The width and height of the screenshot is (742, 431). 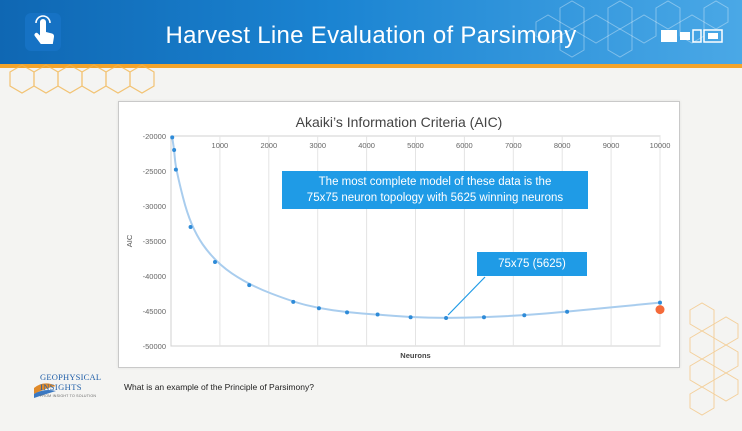 What do you see at coordinates (154, 346) in the screenshot?
I see `y-tick-label: -50000` at bounding box center [154, 346].